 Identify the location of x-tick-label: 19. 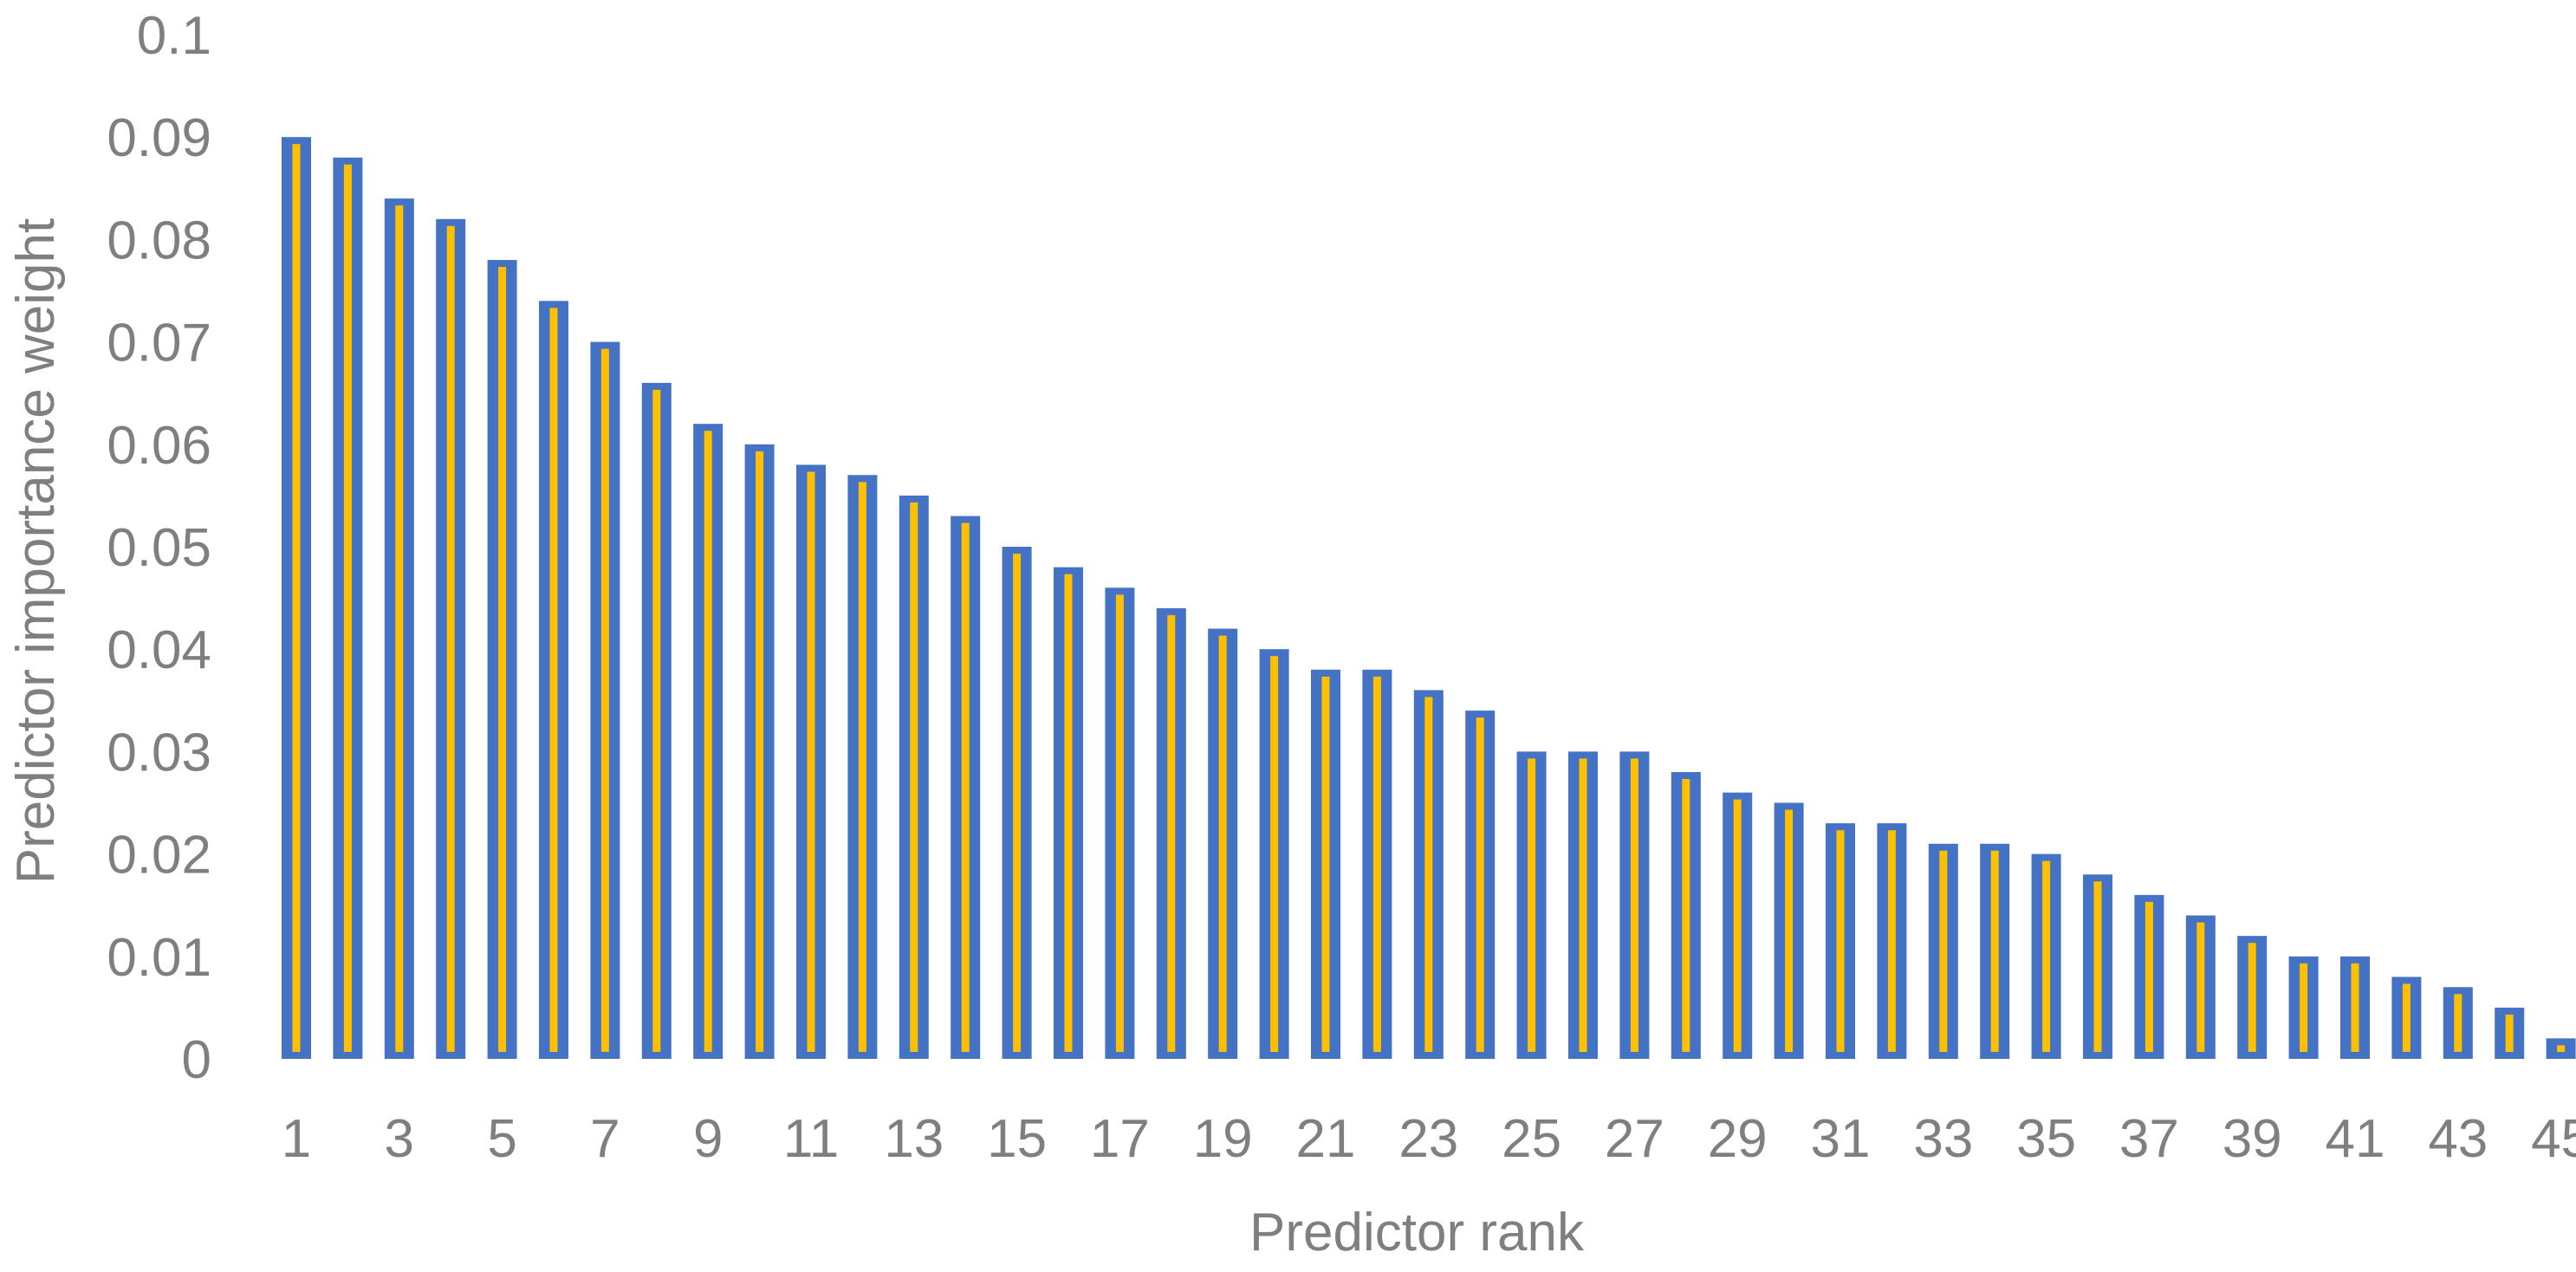
(1223, 1139).